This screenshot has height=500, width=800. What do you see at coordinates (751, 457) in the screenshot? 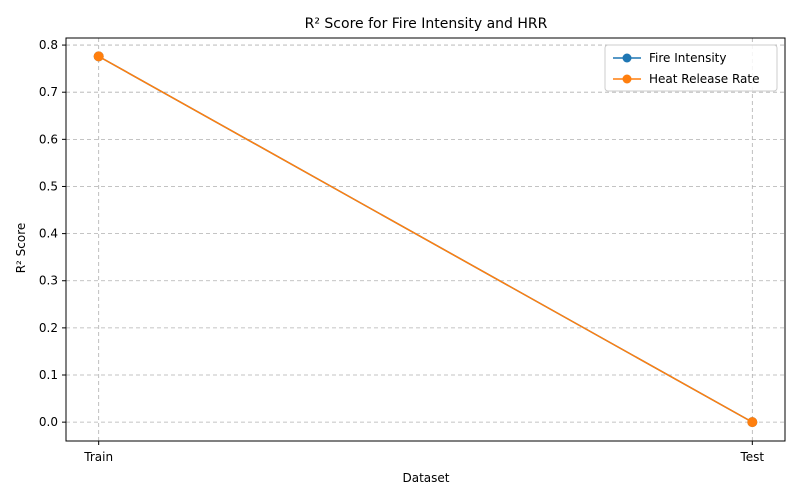
I see `x-tick-label: Test` at bounding box center [751, 457].